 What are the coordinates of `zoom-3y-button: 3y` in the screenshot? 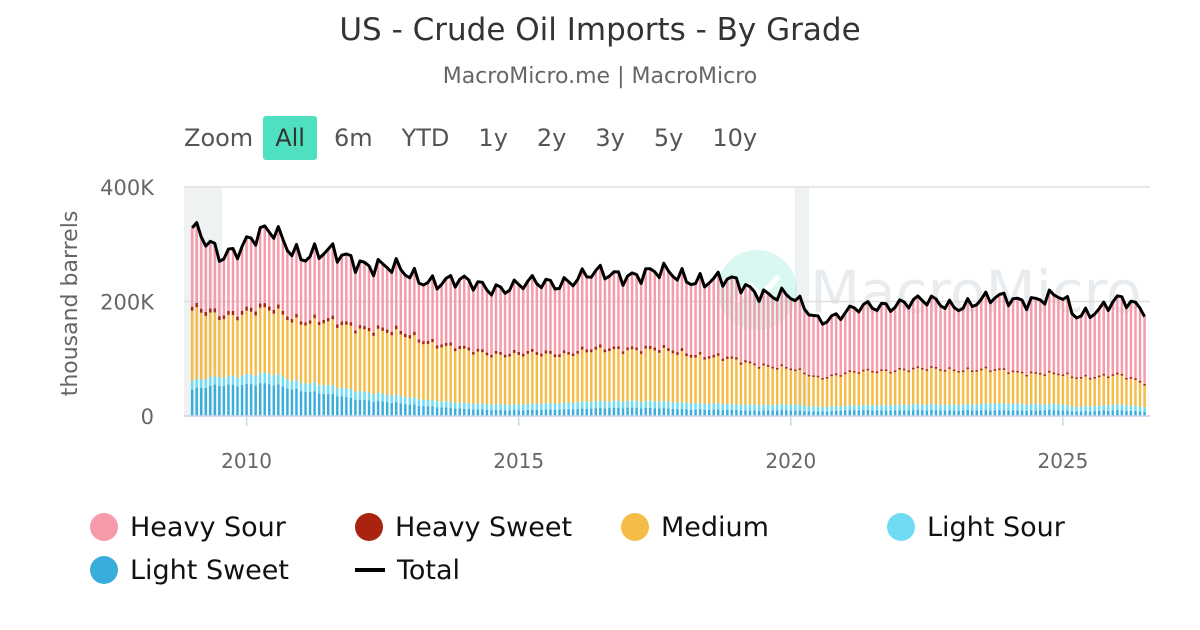 It's located at (610, 138).